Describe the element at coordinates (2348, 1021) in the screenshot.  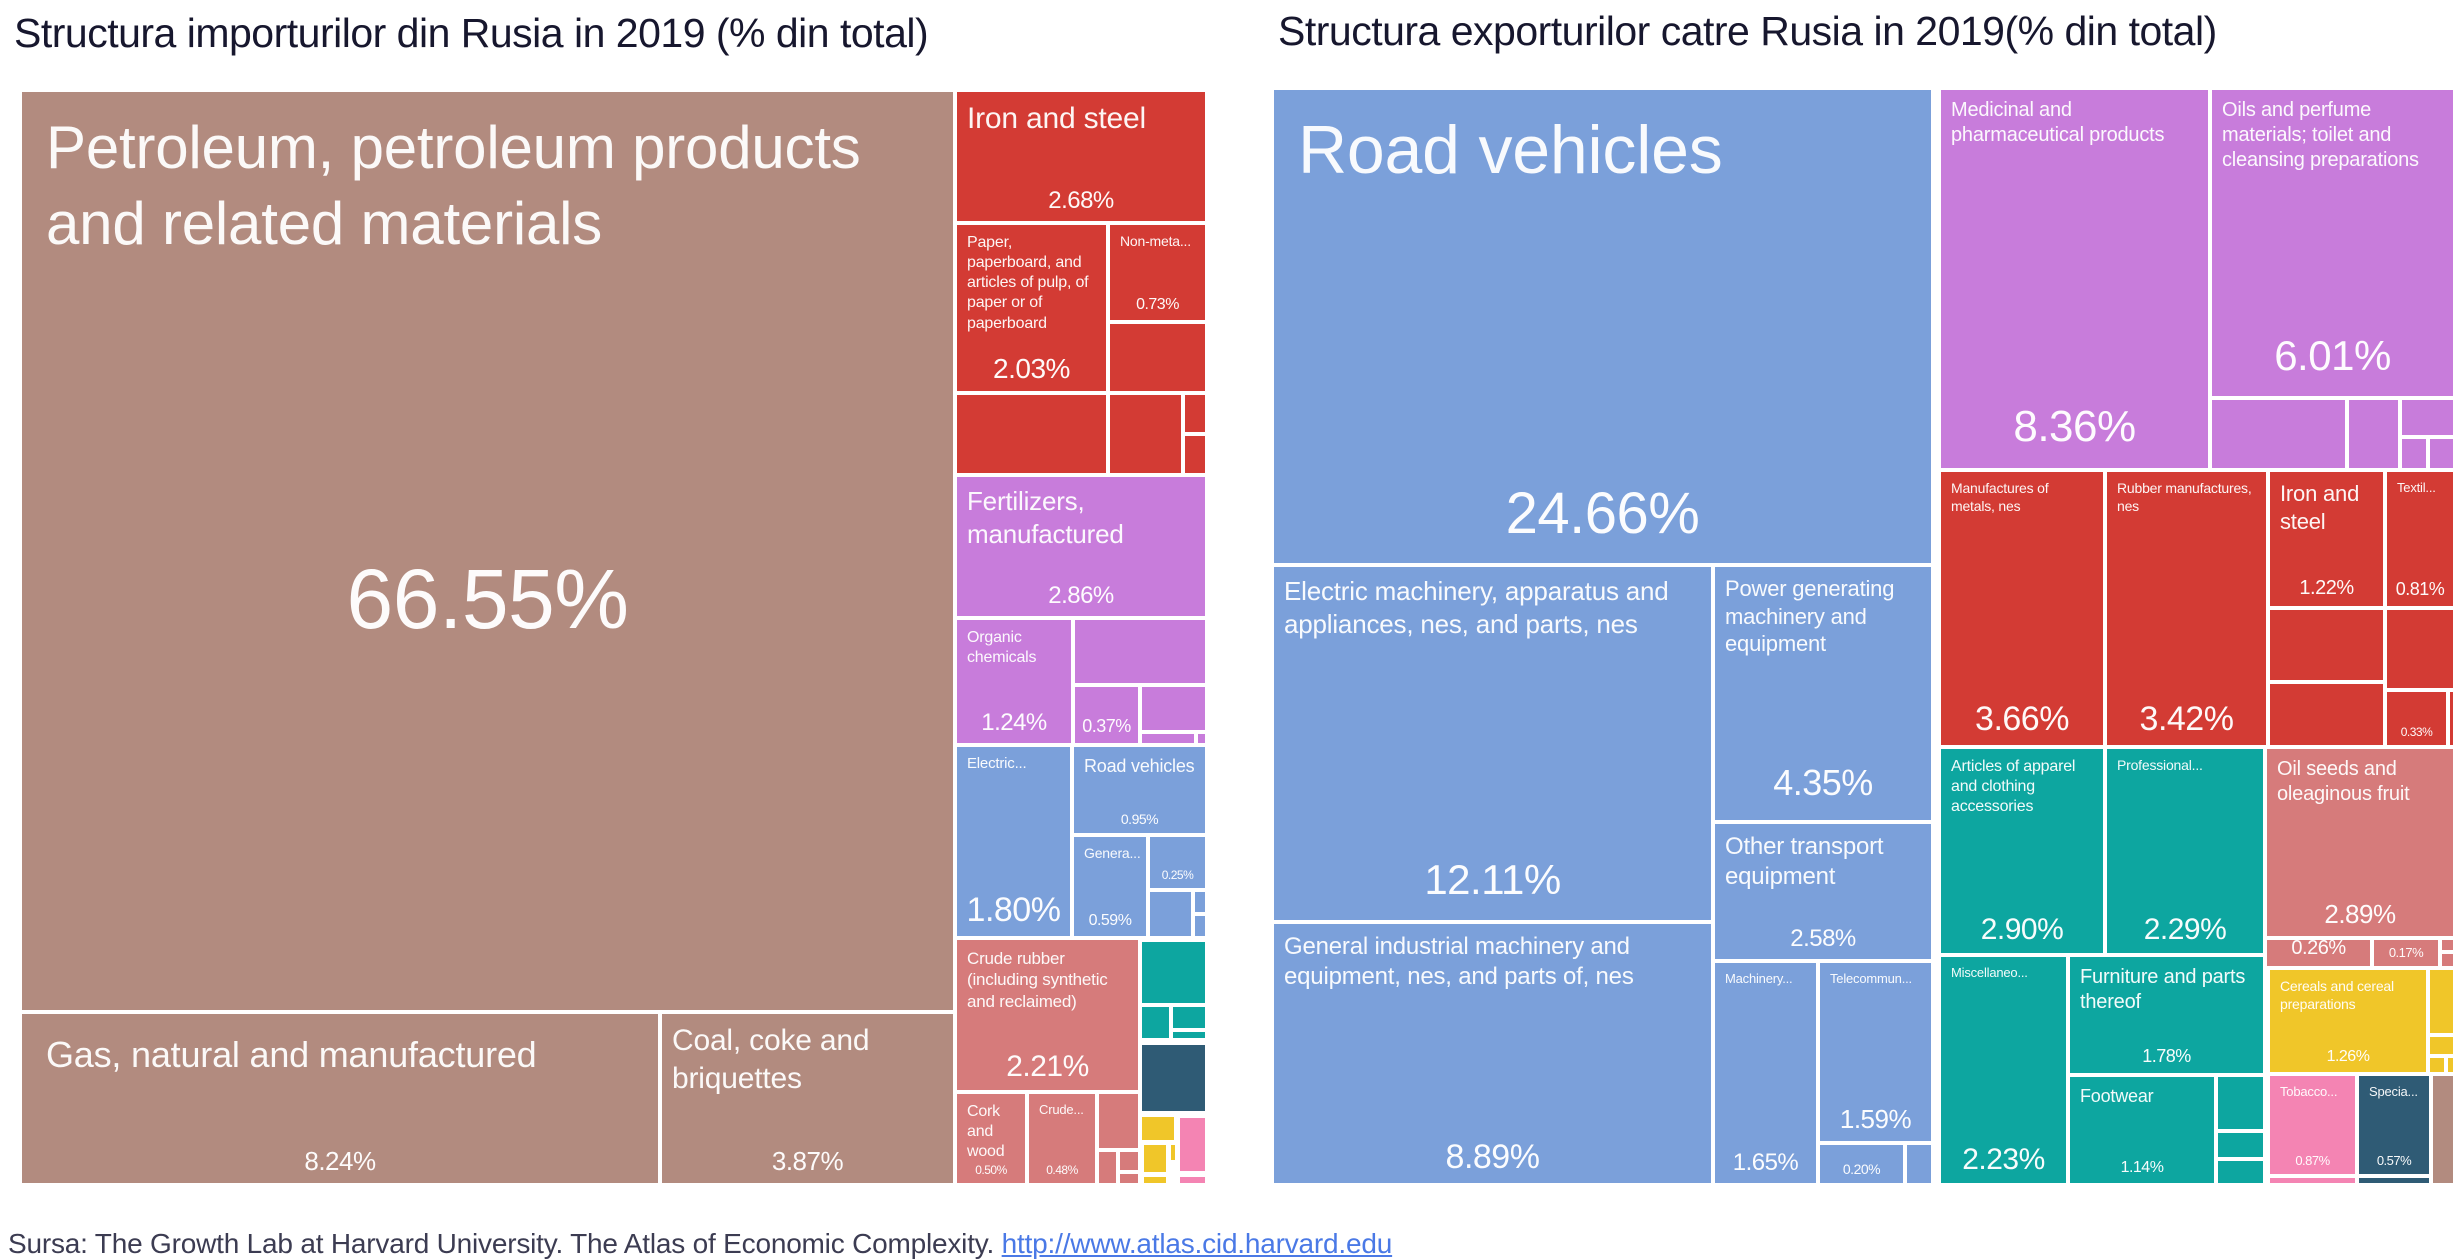
I see `treemap-cell: Cereals and cereal preparations 1.26%` at that location.